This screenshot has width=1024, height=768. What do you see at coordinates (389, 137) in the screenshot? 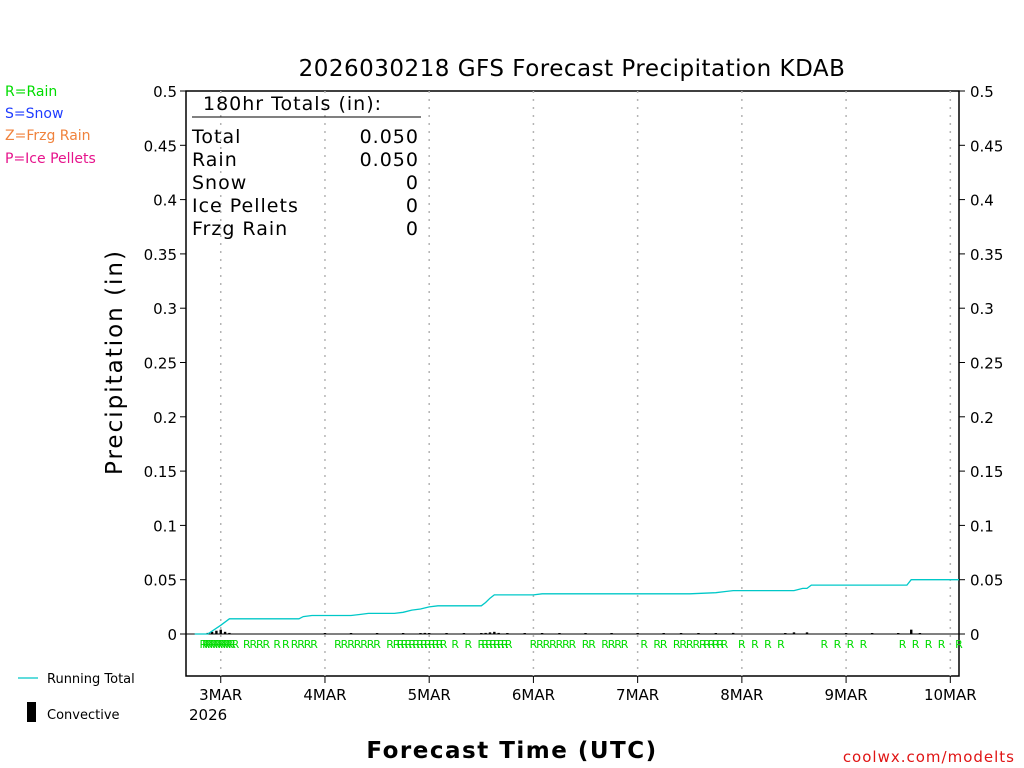
I see `totals-row-value: 0.050` at bounding box center [389, 137].